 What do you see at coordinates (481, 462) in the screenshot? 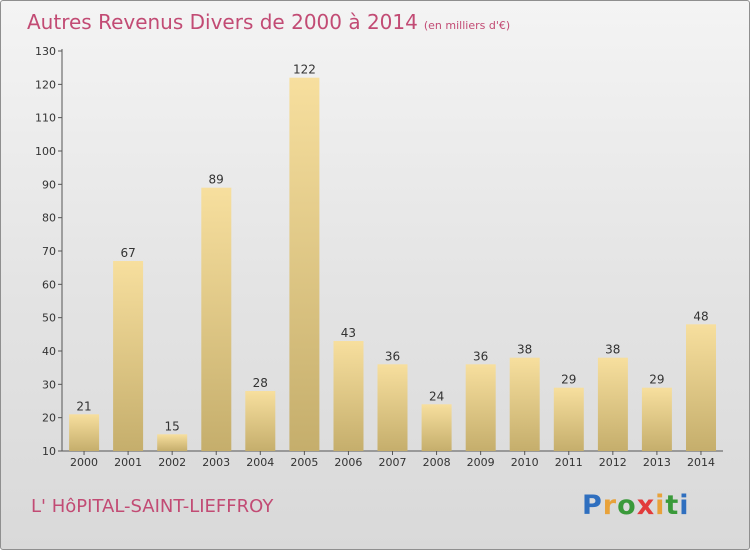
I see `x-tick-label: 2009` at bounding box center [481, 462].